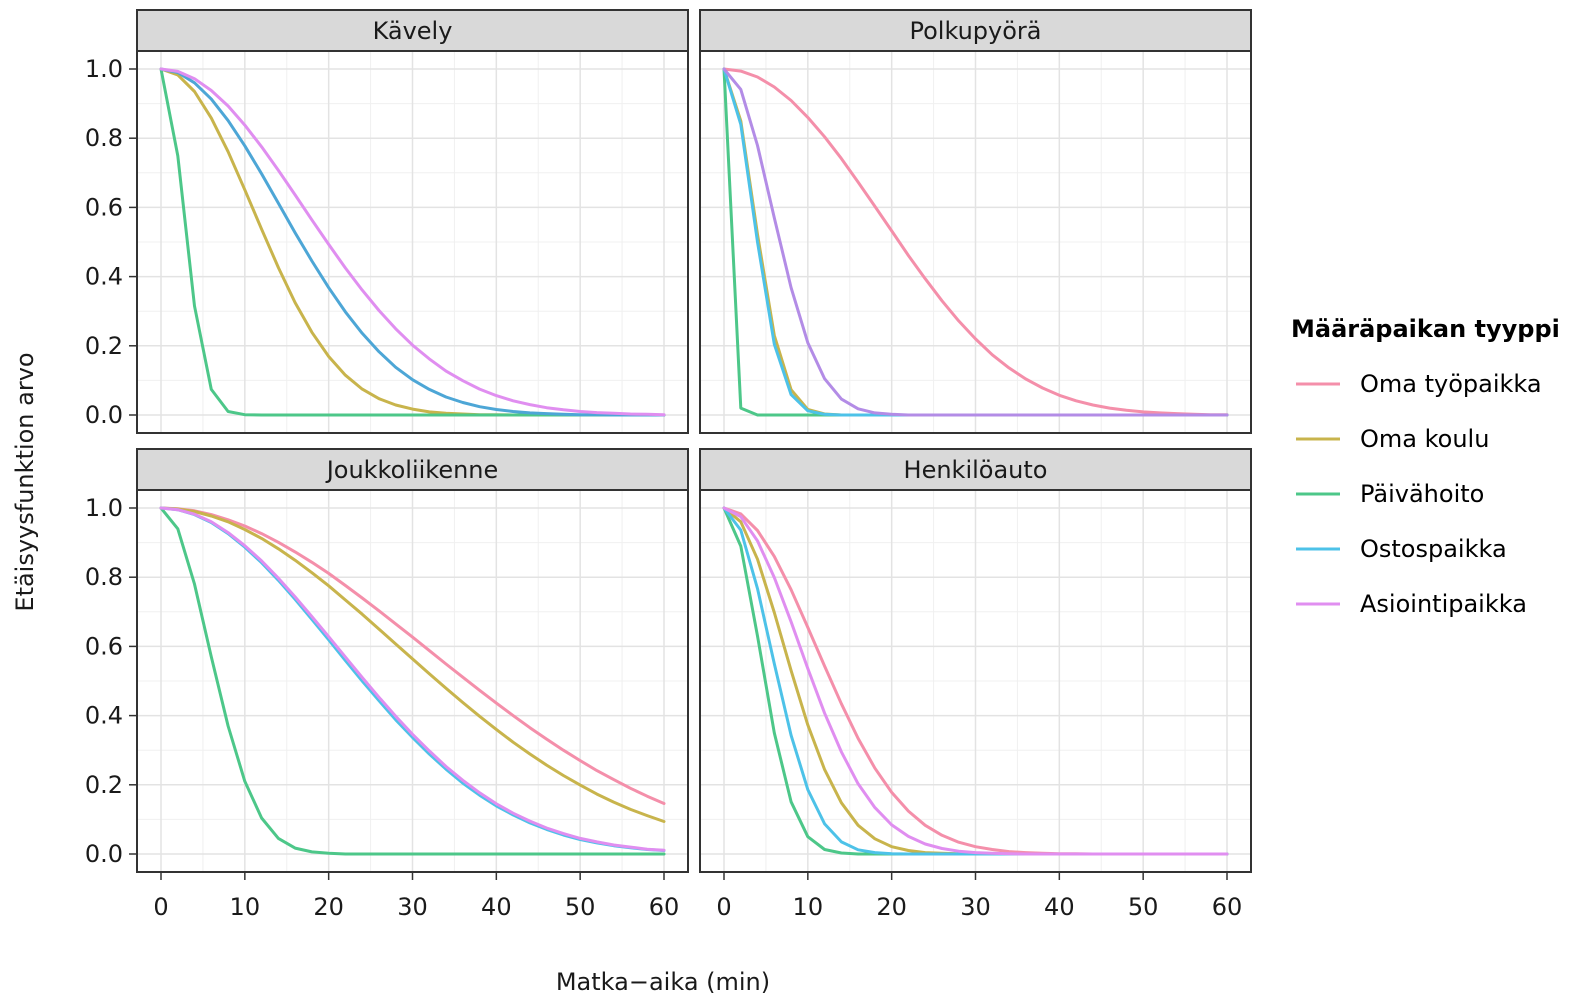 The height and width of the screenshot is (1000, 1581). What do you see at coordinates (663, 982) in the screenshot?
I see `x-axis-title: Matka−aika (min)` at bounding box center [663, 982].